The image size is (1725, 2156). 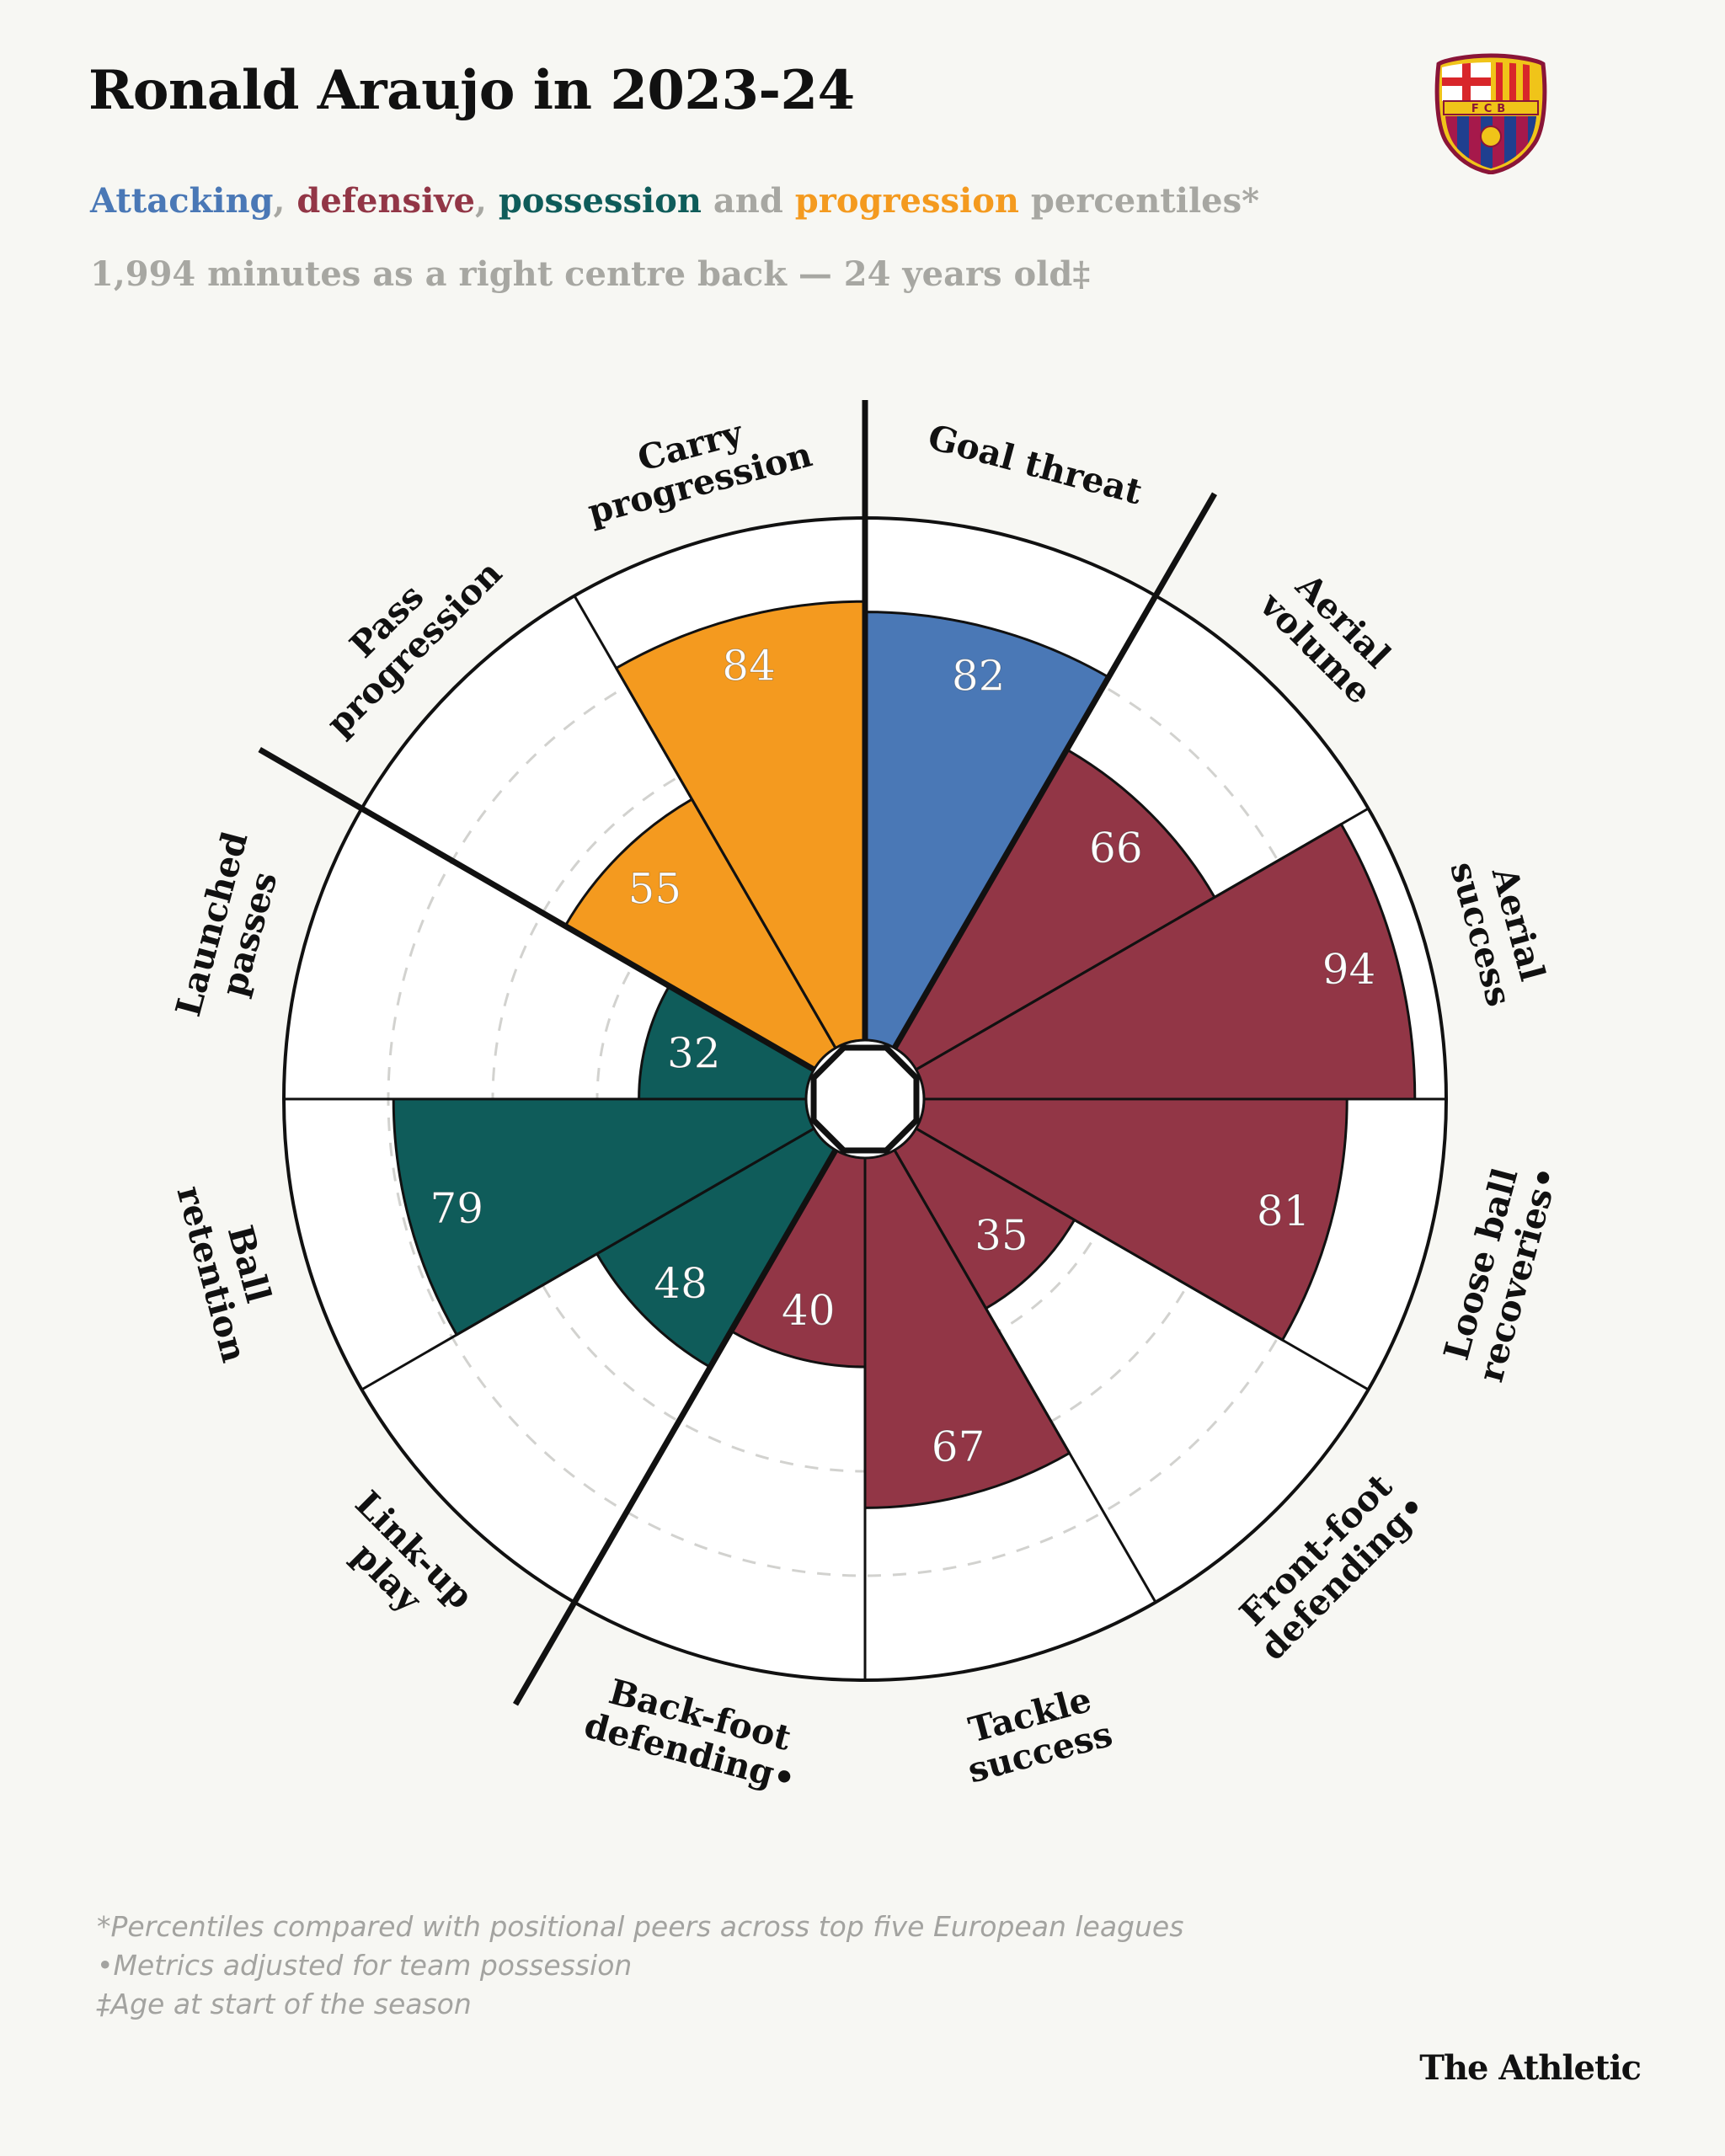 What do you see at coordinates (285, 201) in the screenshot?
I see `subtitle-sep-1: ,` at bounding box center [285, 201].